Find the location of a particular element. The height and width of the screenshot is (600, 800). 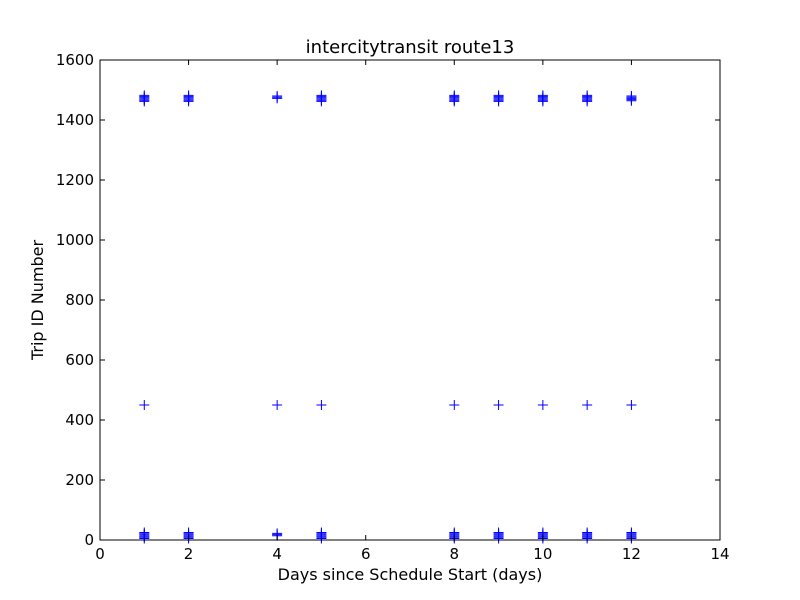

y-tick-label: 1200 is located at coordinates (75, 180).